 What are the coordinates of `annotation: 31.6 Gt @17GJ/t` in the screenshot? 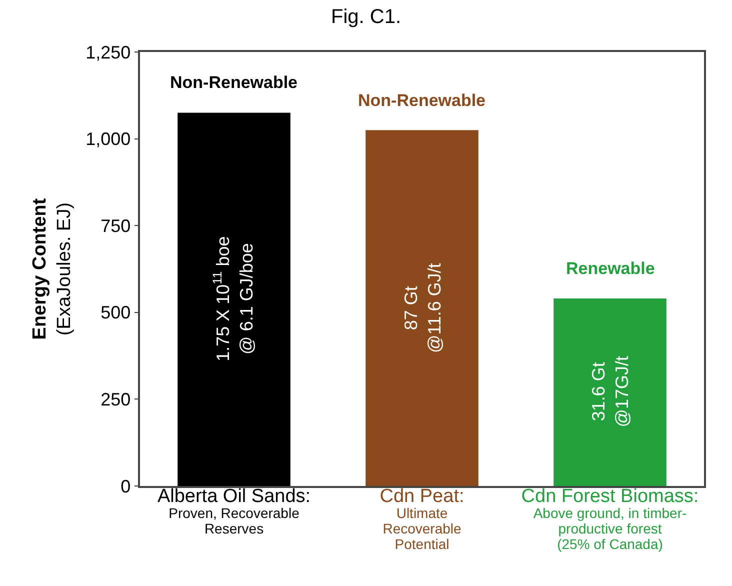 It's located at (610, 392).